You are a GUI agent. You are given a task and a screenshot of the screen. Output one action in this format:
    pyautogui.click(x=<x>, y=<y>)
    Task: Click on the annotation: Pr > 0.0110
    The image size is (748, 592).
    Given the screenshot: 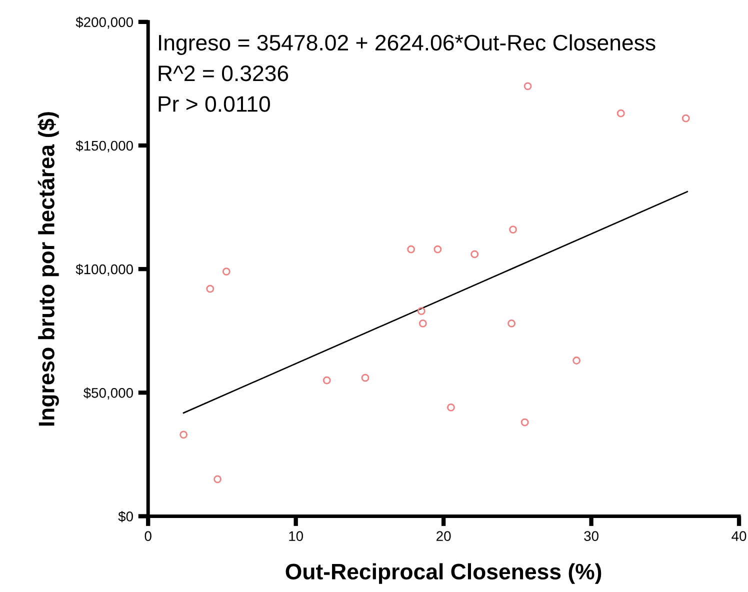 What is the action you would take?
    pyautogui.click(x=214, y=104)
    